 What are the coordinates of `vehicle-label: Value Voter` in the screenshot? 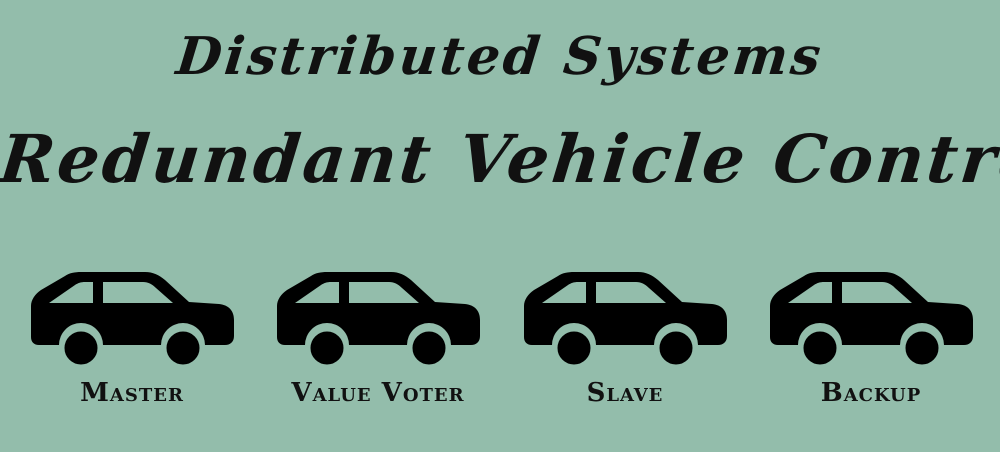 It's located at (378, 393).